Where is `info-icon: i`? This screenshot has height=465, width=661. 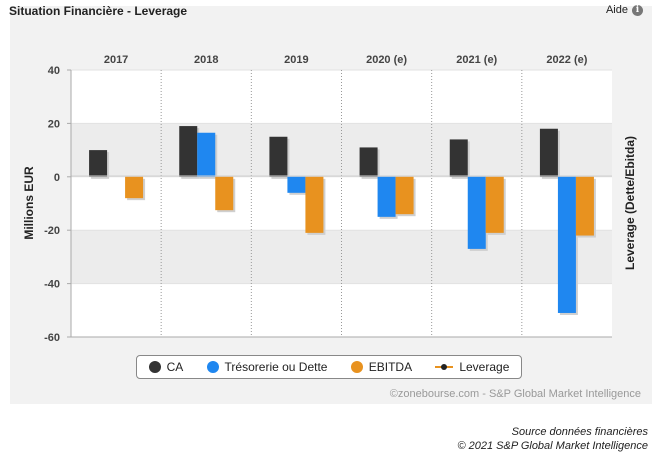 info-icon: i is located at coordinates (637, 10).